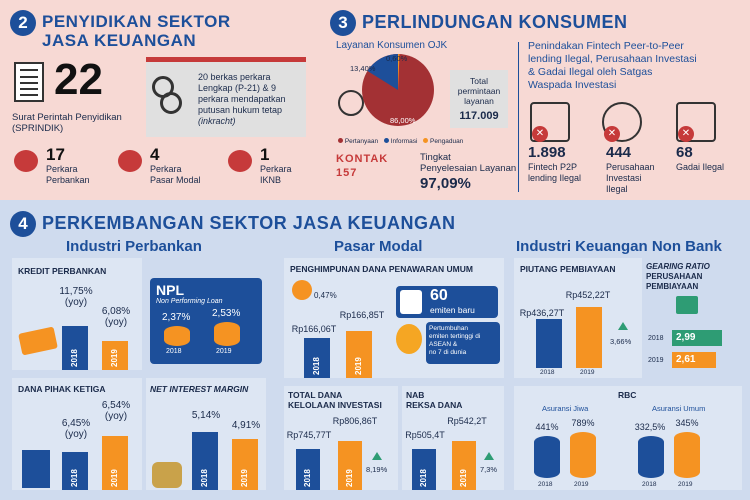  I want to click on rbc-umum-coin-2019, so click(687, 455).